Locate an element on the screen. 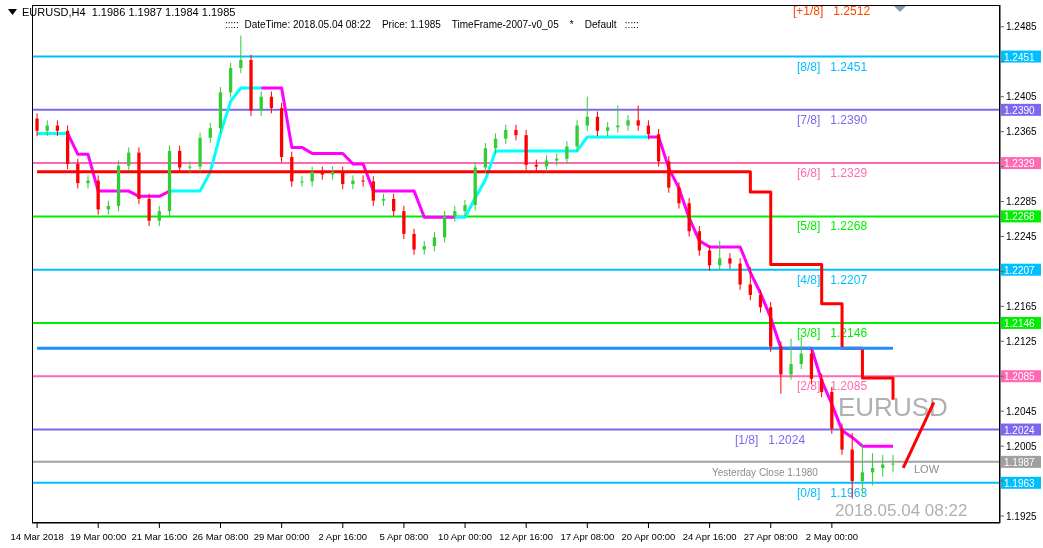  ref-line-label: 1.2024 is located at coordinates (1020, 430).